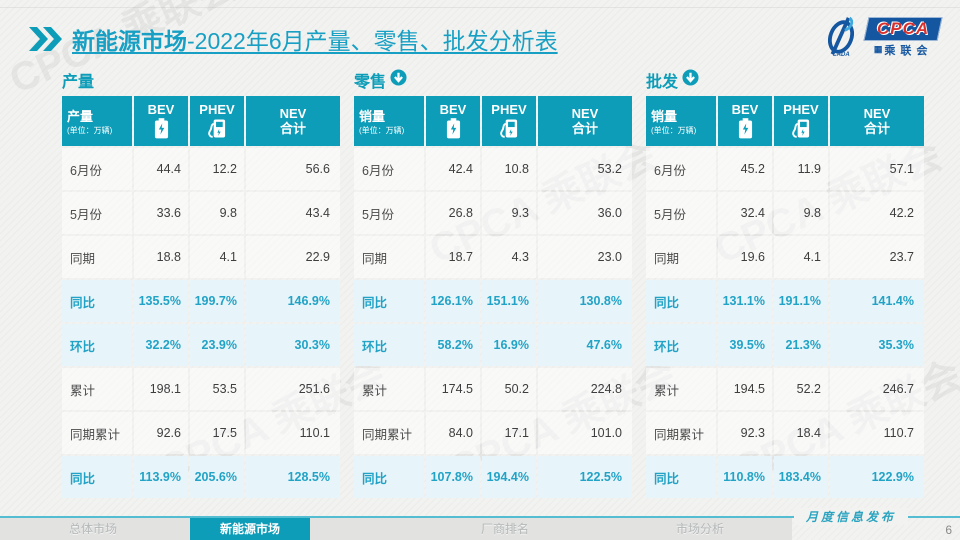 The image size is (960, 540). What do you see at coordinates (504, 529) in the screenshot?
I see `footer-tab: 厂商排名` at bounding box center [504, 529].